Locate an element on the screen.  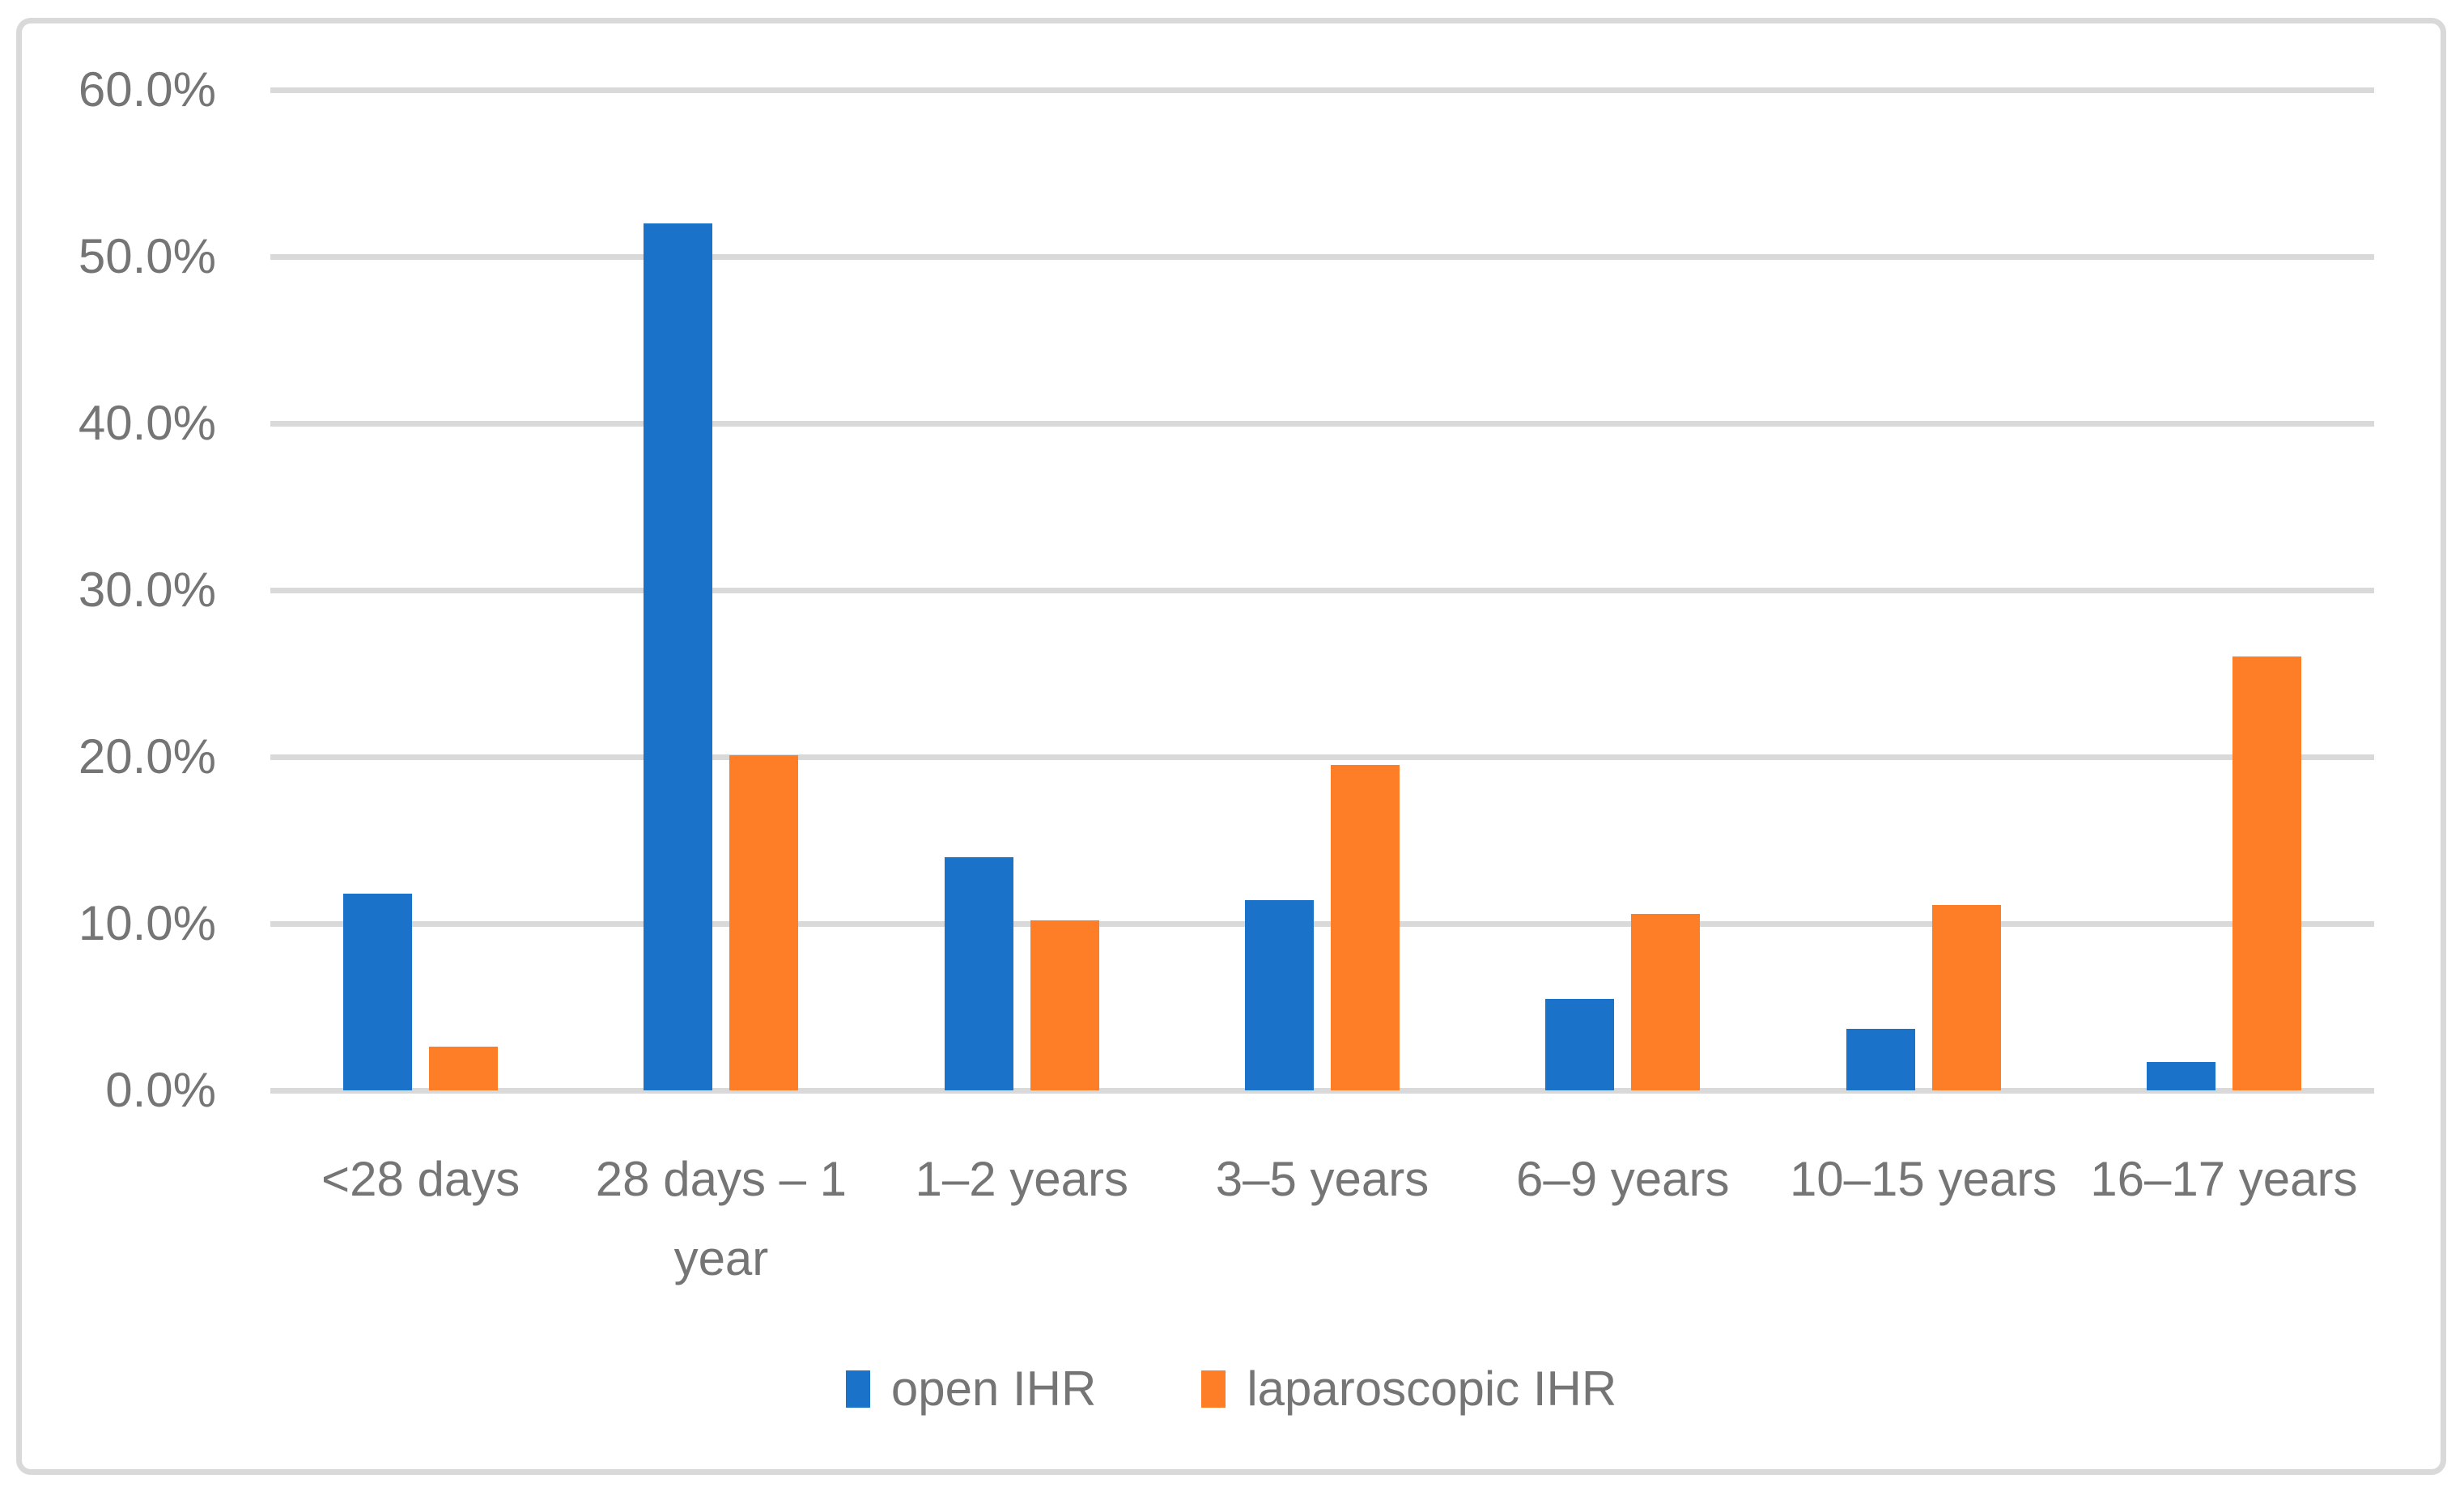
x-category-label-4: 3–5 years is located at coordinates (1323, 1179).